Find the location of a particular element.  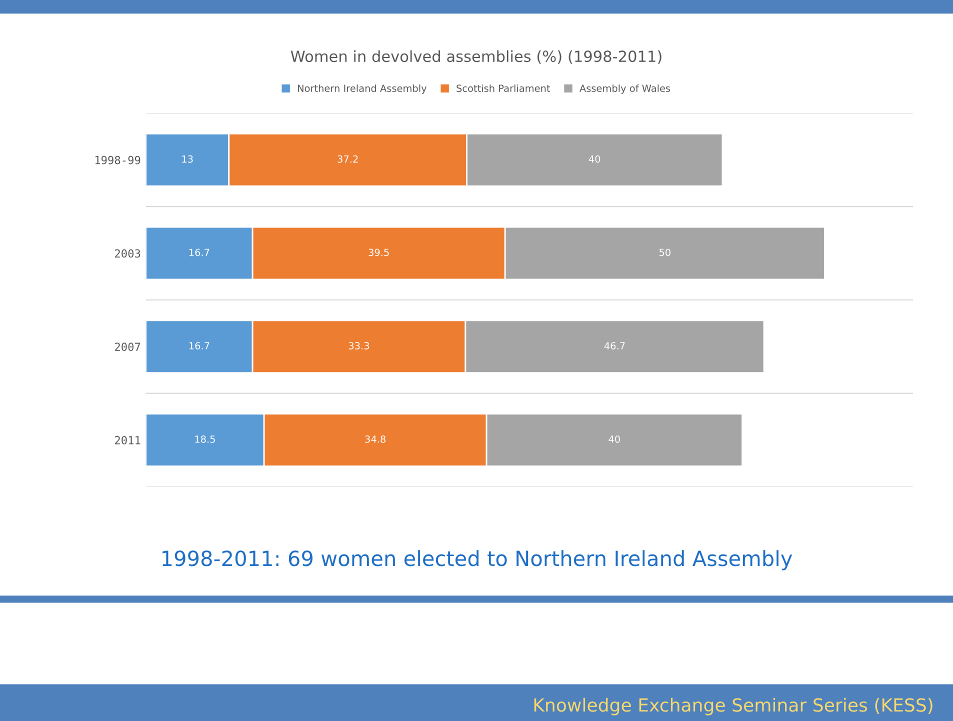

data-label: 37.2 is located at coordinates (348, 159).